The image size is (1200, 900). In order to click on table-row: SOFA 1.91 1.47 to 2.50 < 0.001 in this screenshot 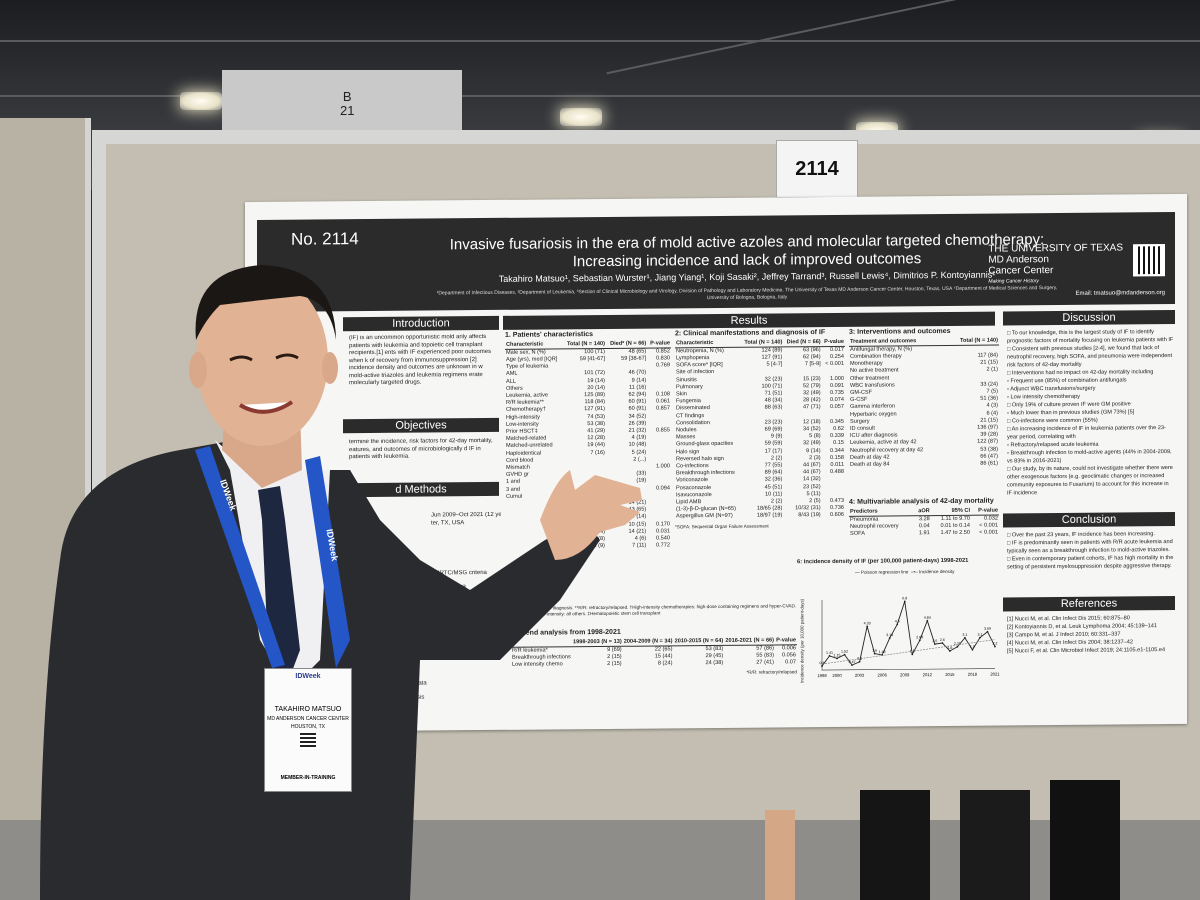, I will do `click(924, 534)`.